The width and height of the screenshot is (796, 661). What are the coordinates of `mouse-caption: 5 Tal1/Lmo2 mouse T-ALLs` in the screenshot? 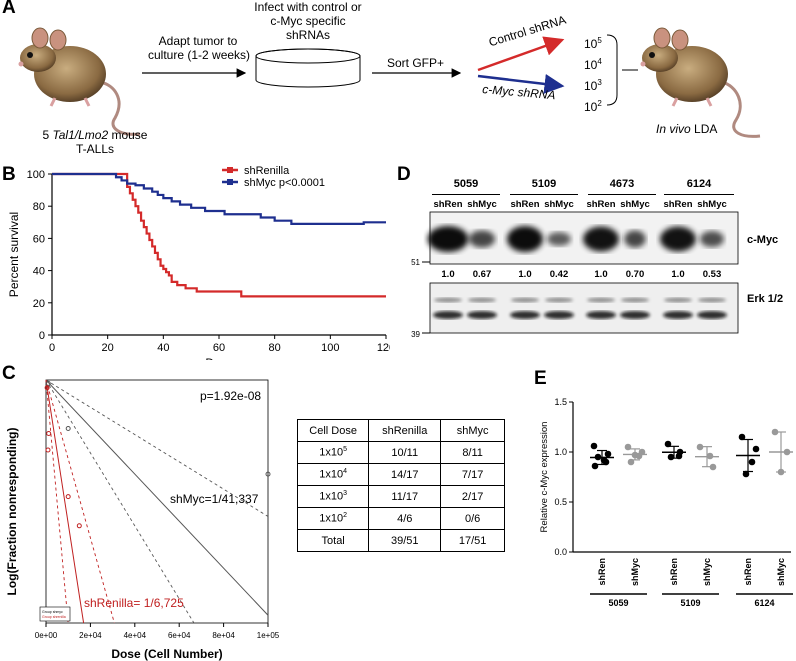 It's located at (95, 142).